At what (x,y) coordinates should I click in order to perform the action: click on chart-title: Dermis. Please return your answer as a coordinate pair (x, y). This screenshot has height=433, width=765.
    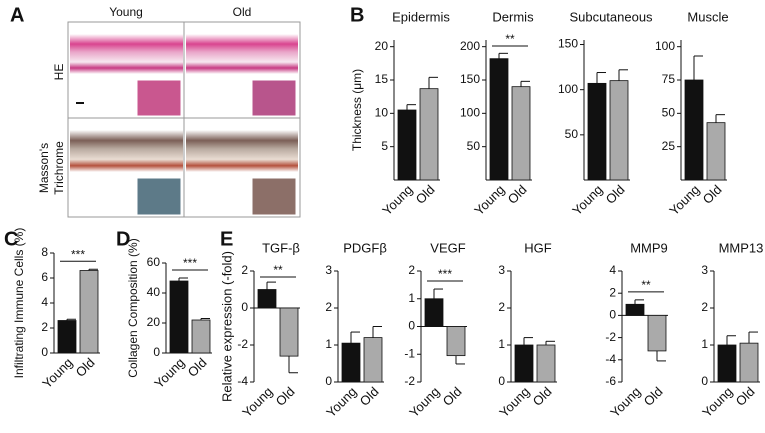
    Looking at the image, I should click on (513, 16).